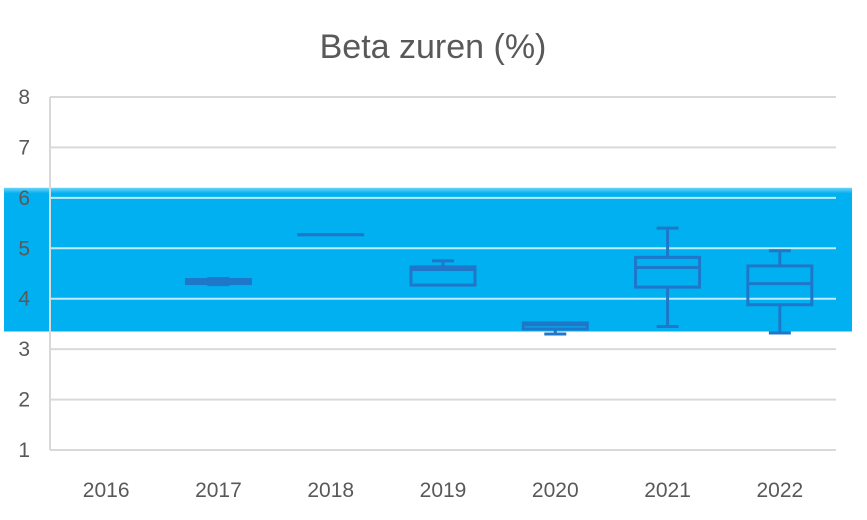 The height and width of the screenshot is (520, 867). What do you see at coordinates (24, 97) in the screenshot?
I see `y-tick-label: 8` at bounding box center [24, 97].